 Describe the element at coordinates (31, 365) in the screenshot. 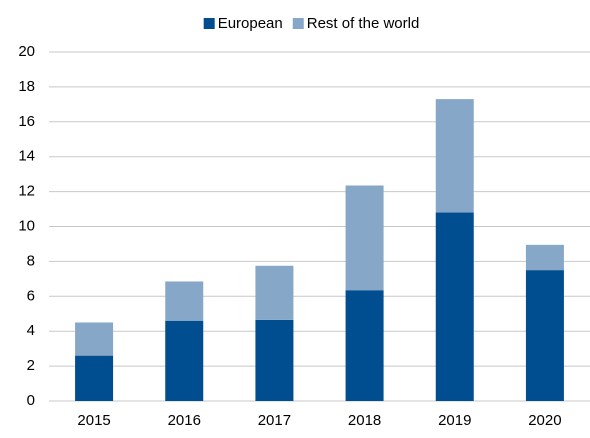

I see `y-tick-label: 2` at that location.